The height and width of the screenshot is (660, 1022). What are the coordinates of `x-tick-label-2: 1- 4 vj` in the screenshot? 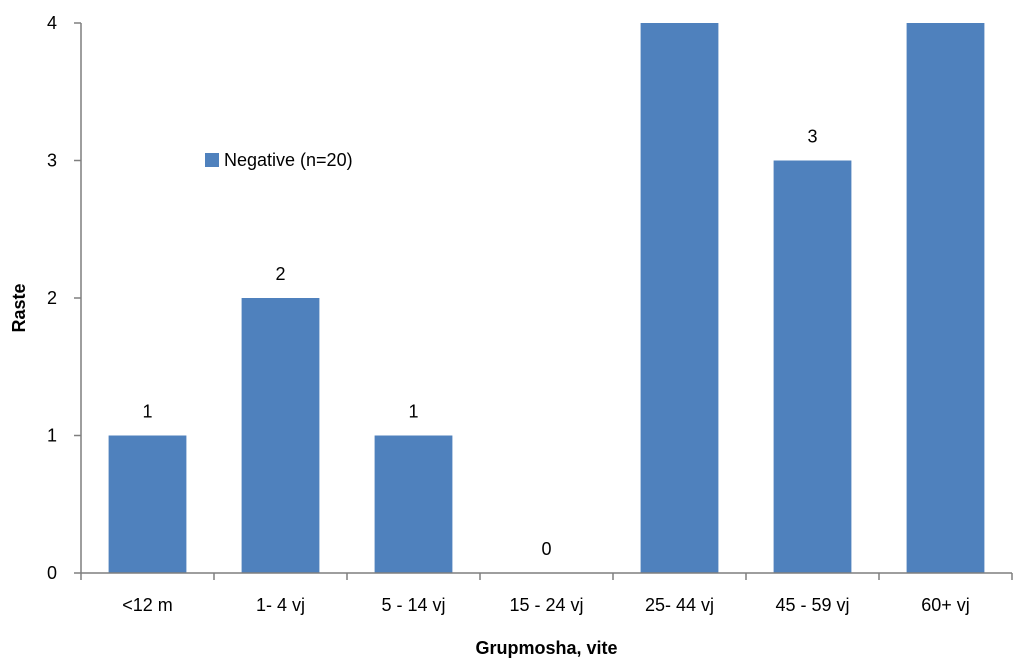 It's located at (280, 605).